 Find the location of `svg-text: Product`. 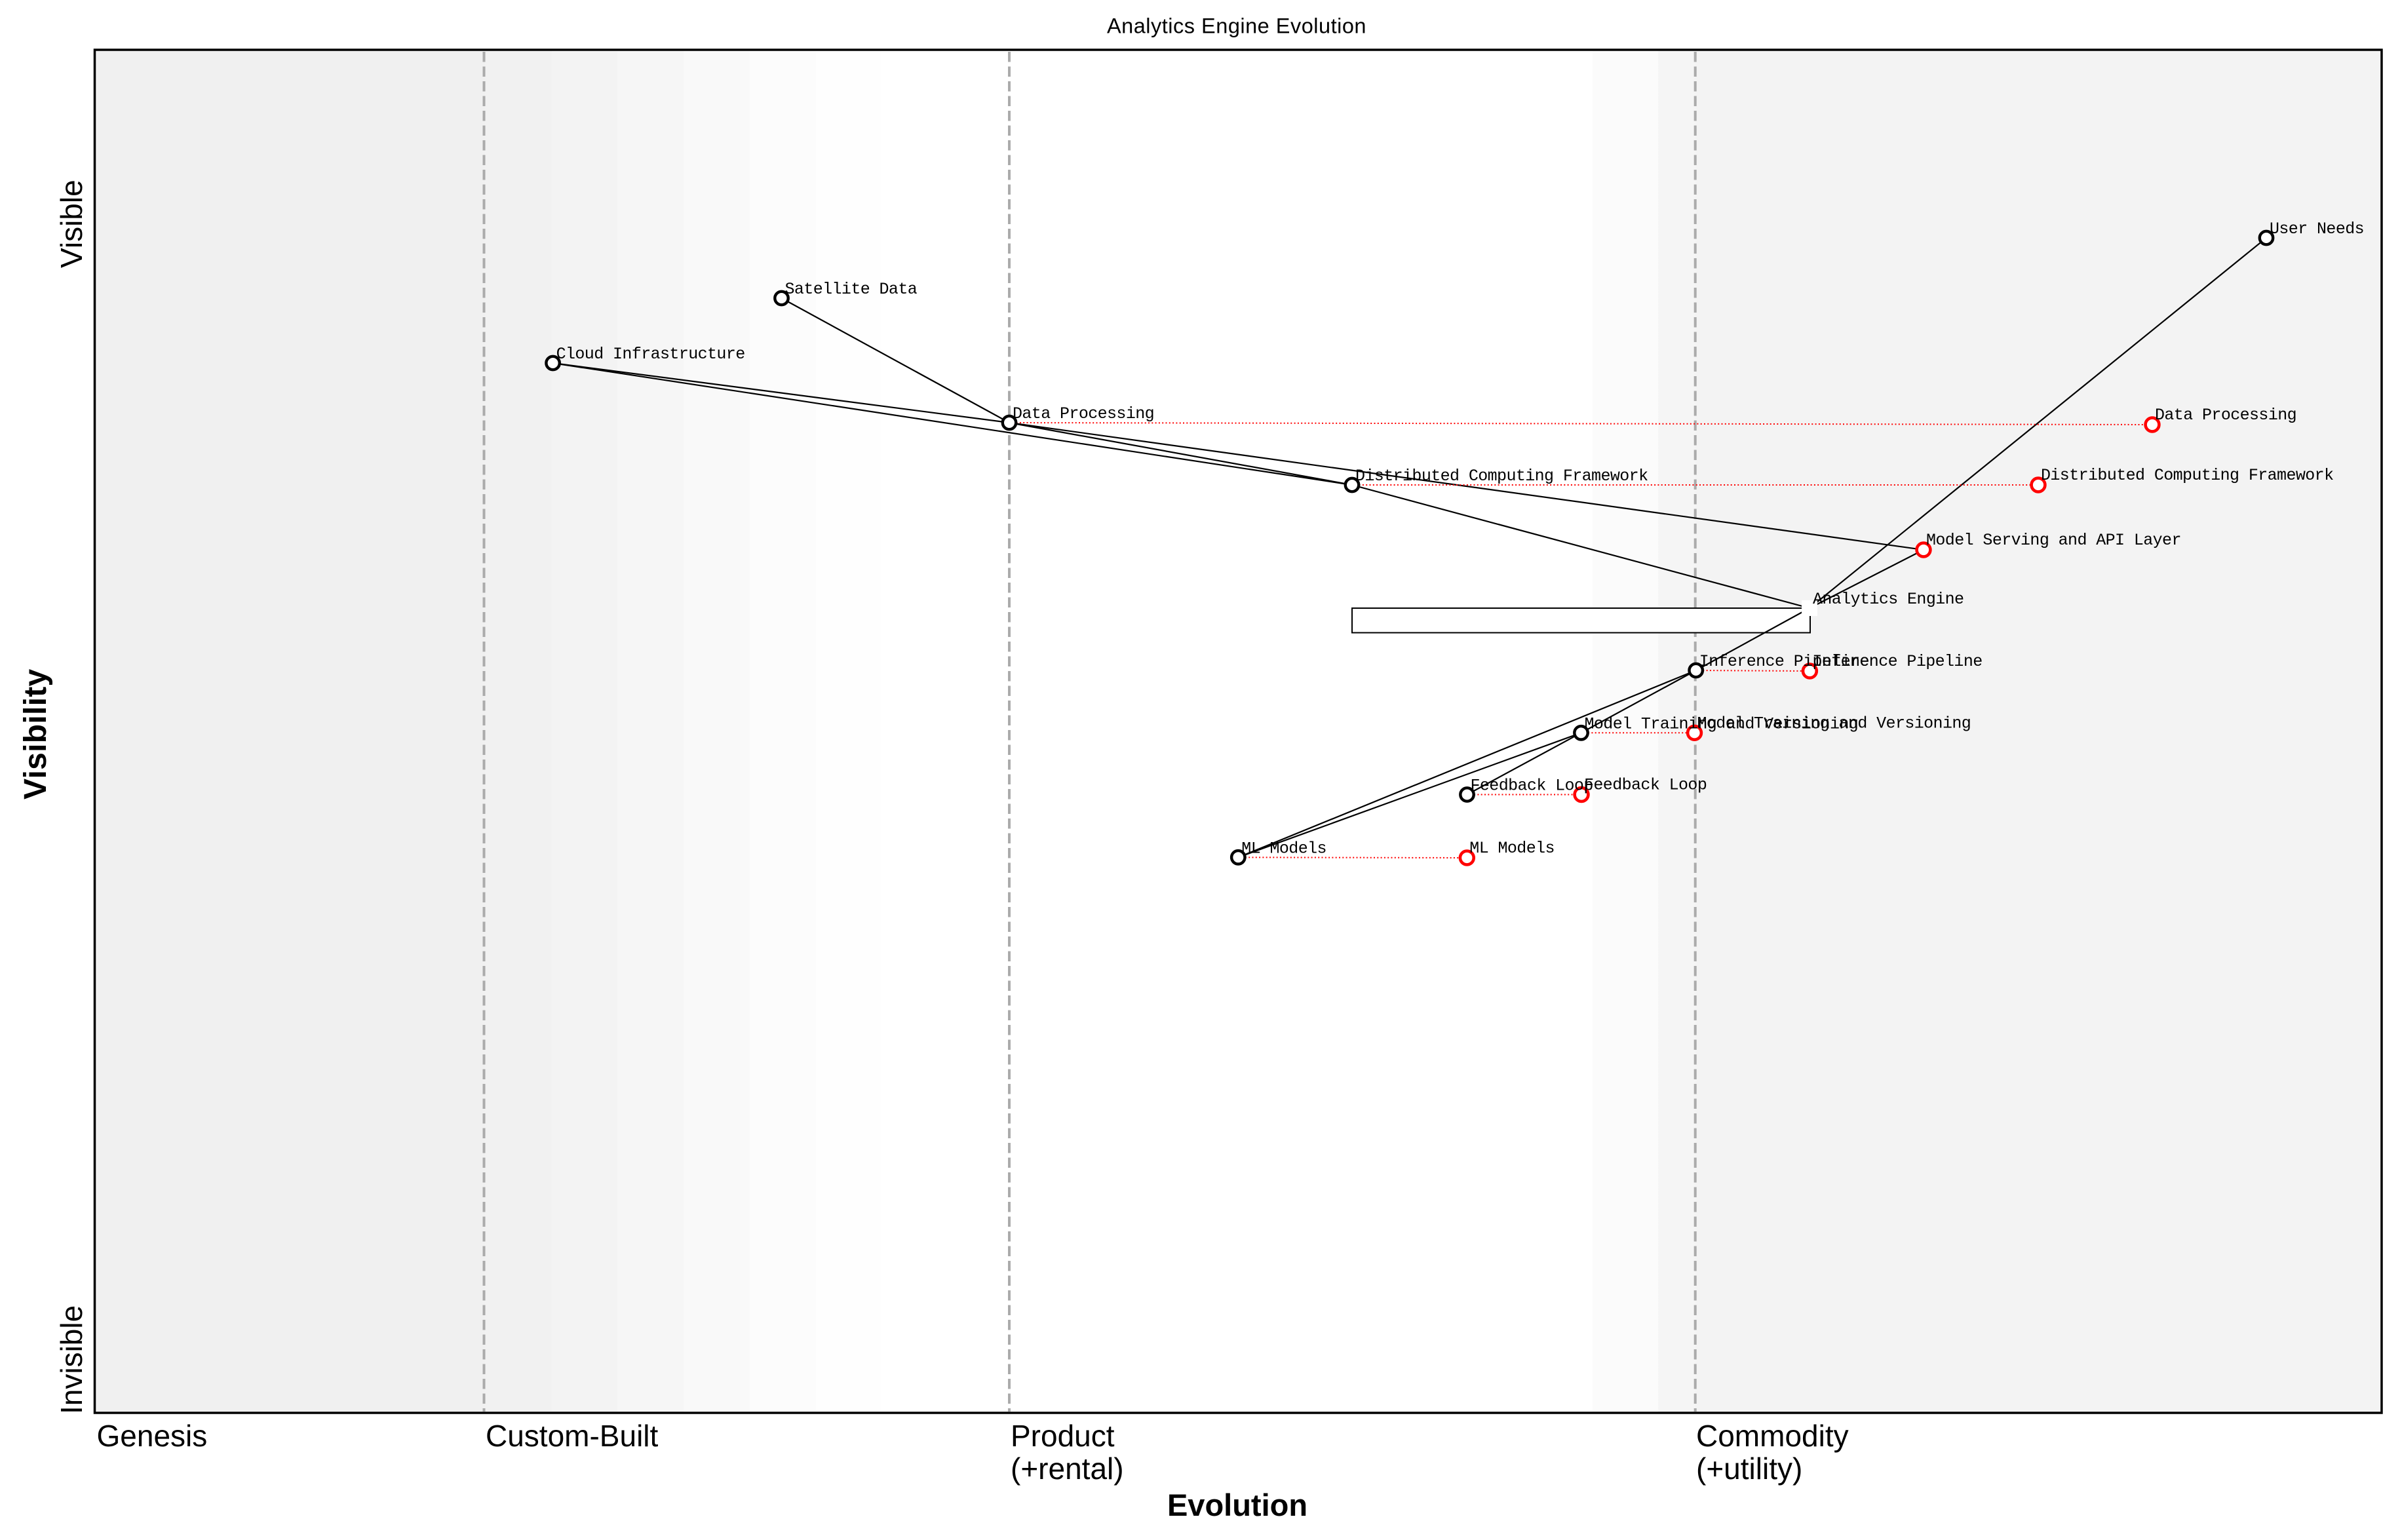

svg-text: Product is located at coordinates (1063, 1436).